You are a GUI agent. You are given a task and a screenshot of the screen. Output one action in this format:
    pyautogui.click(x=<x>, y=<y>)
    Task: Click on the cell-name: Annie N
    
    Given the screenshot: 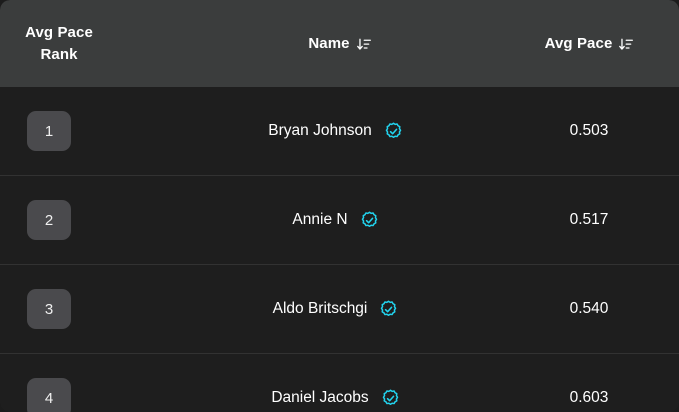 What is the action you would take?
    pyautogui.click(x=339, y=220)
    